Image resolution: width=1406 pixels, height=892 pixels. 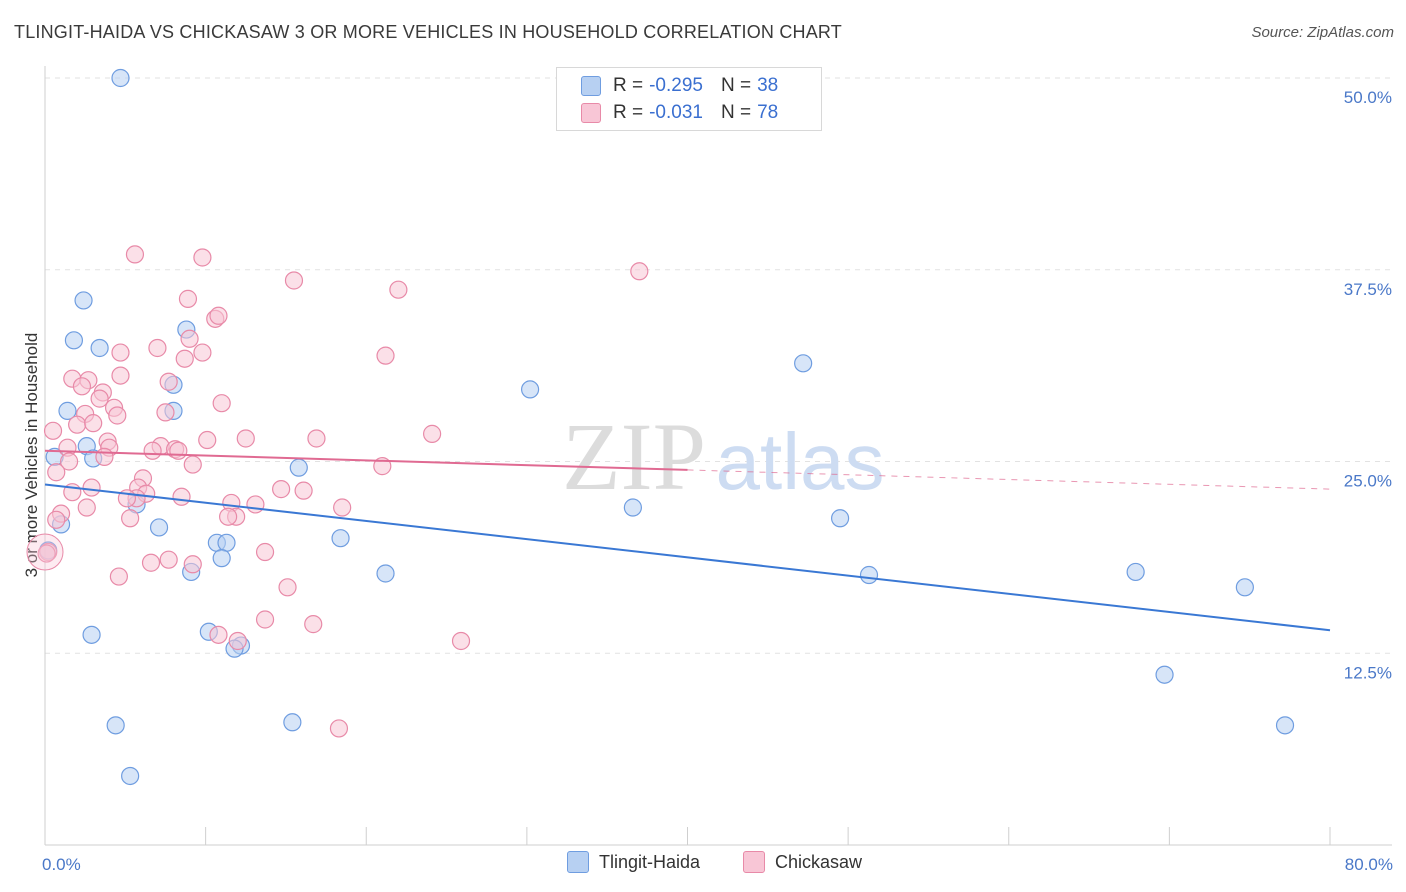 What do you see at coordinates (676, 112) in the screenshot?
I see `legend-r-value: -0.031` at bounding box center [676, 112].